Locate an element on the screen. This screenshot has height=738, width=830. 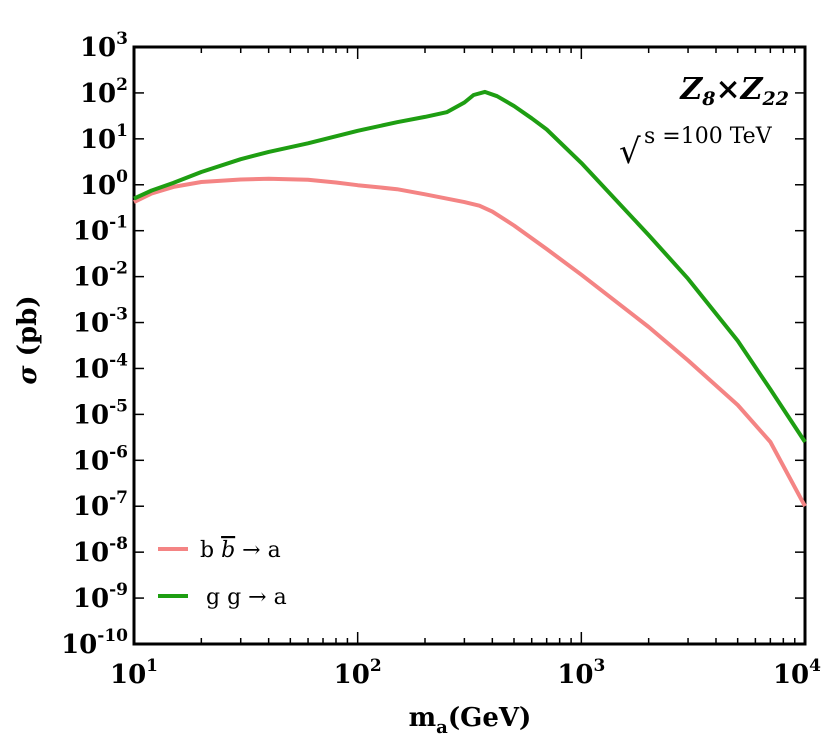
x-axis-sub: a is located at coordinates (442, 727).